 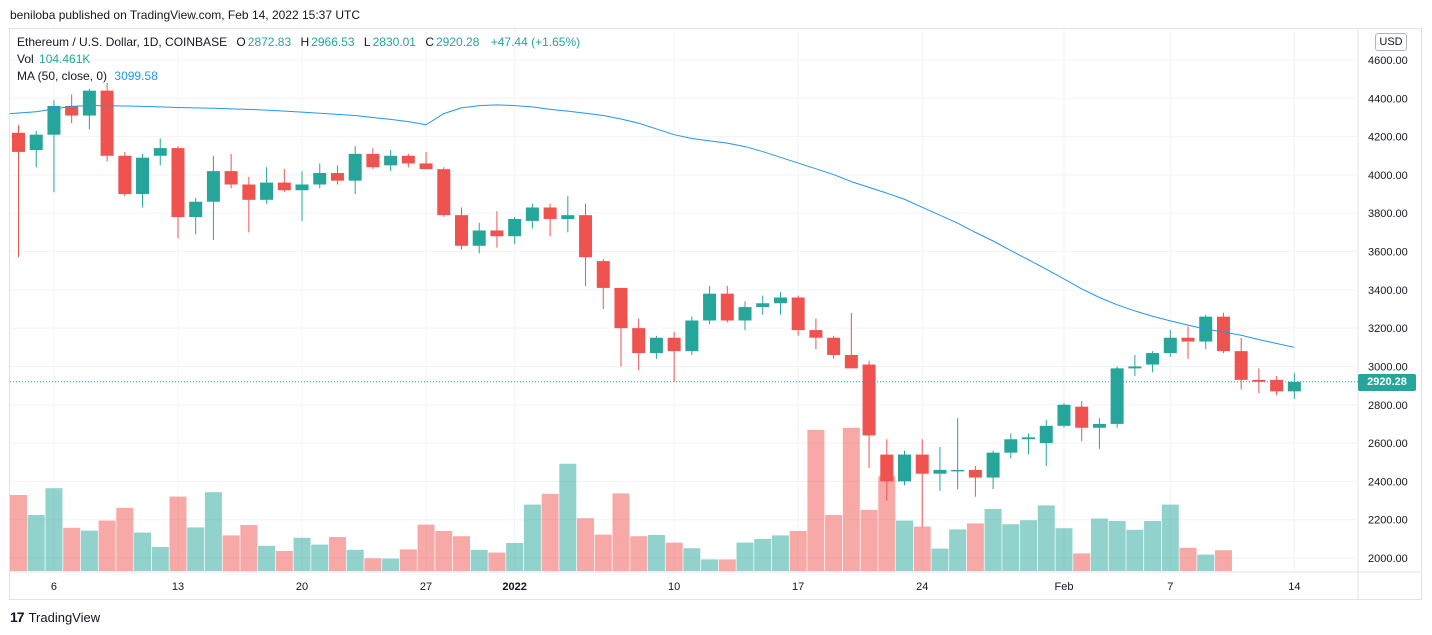 What do you see at coordinates (54, 587) in the screenshot?
I see `x-tick-label: 6` at bounding box center [54, 587].